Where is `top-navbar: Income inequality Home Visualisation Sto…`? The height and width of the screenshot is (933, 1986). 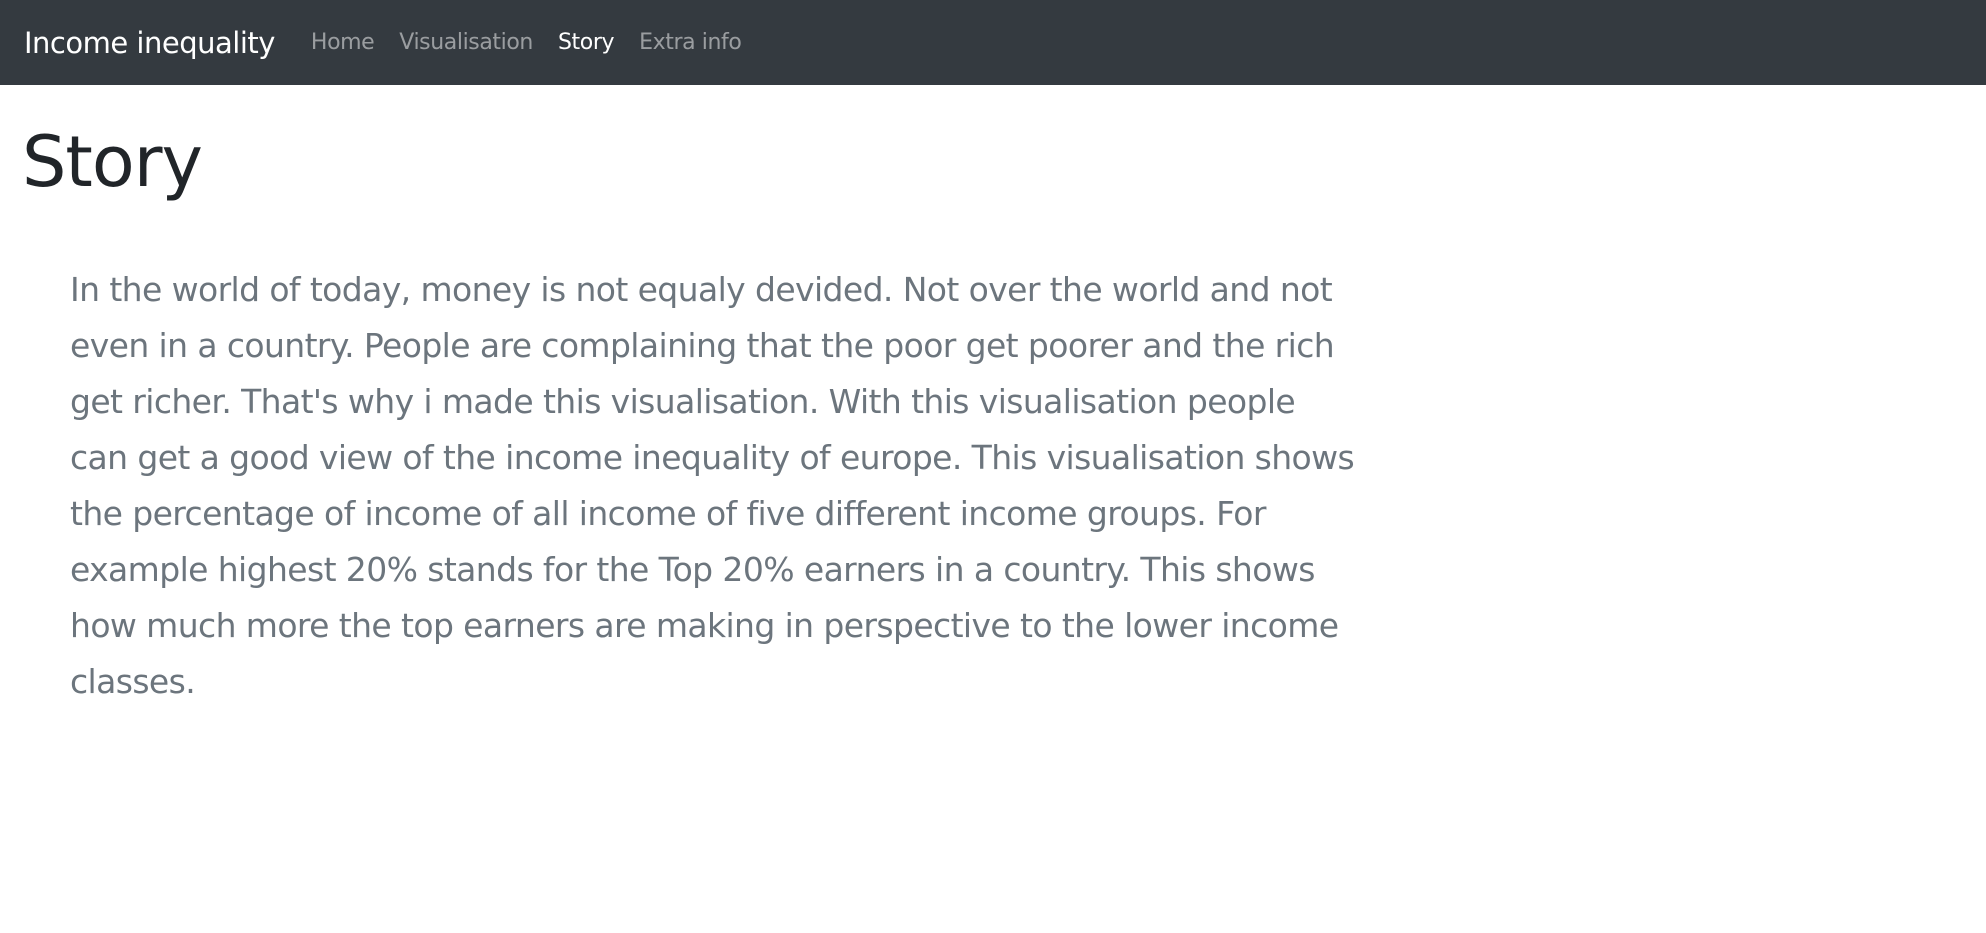 top-navbar: Income inequality Home Visualisation Sto… is located at coordinates (993, 42).